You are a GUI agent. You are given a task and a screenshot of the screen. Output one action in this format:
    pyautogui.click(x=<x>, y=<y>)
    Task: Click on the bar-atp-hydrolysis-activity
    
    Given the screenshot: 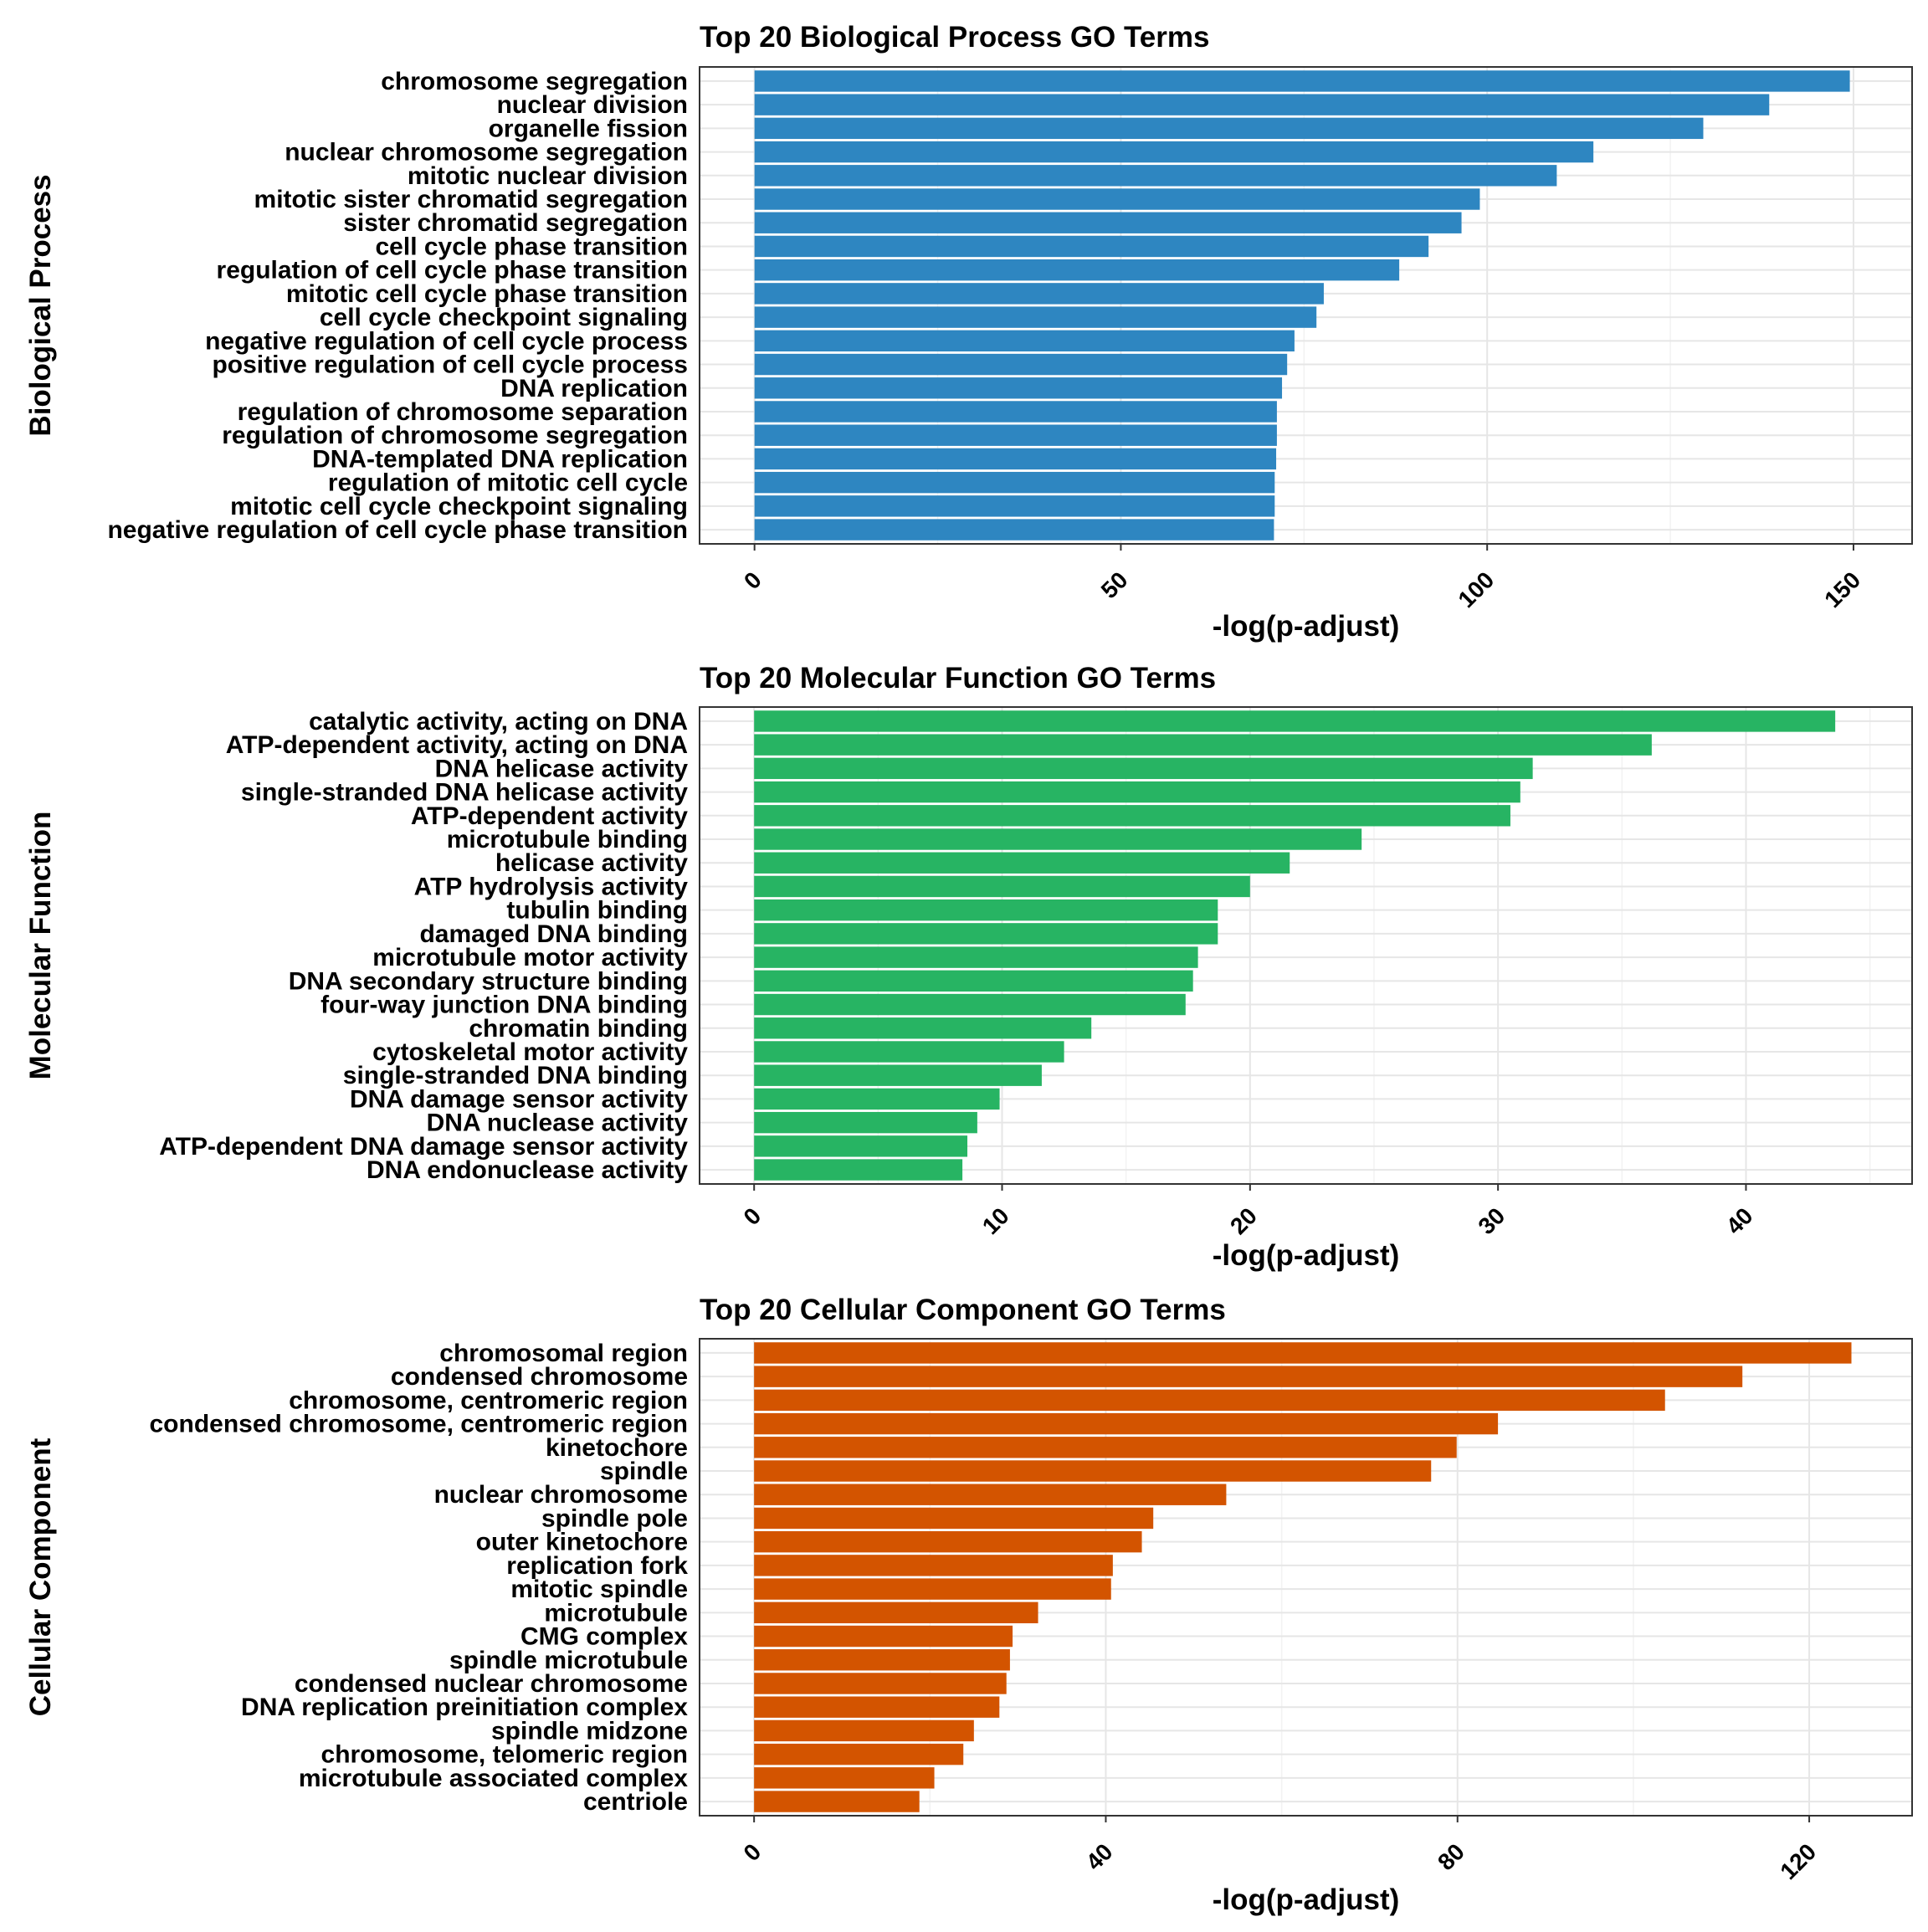 What is the action you would take?
    pyautogui.click(x=1002, y=886)
    